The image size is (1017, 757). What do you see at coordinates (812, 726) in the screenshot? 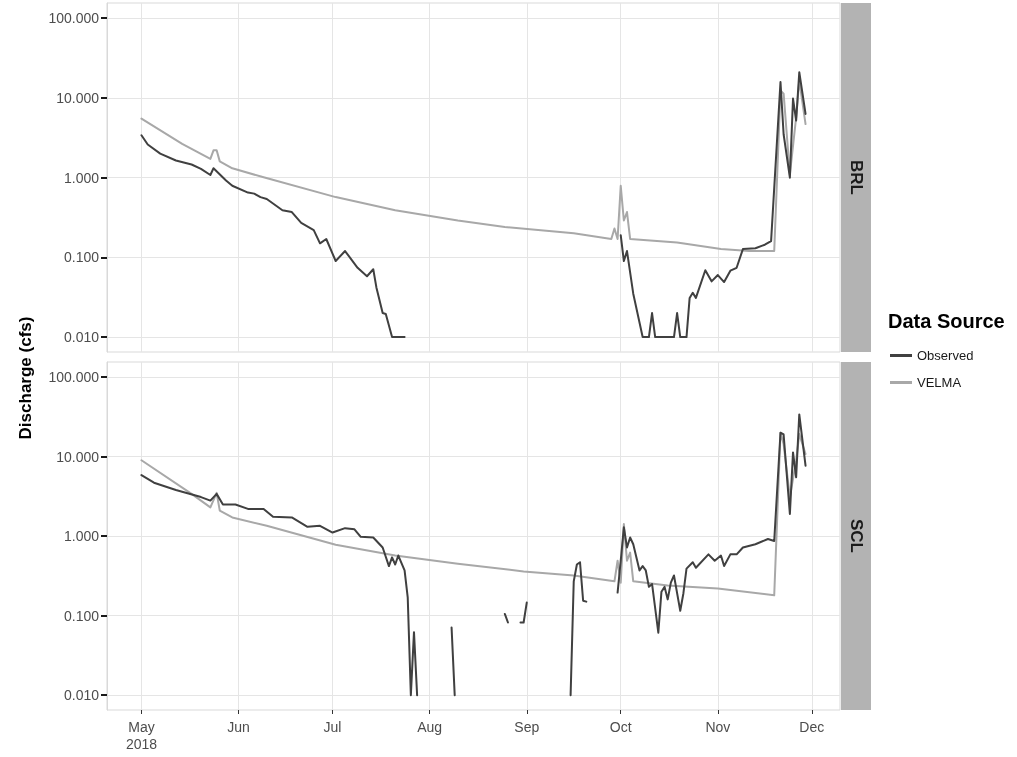
I see `x-tick-label: Dec` at bounding box center [812, 726].